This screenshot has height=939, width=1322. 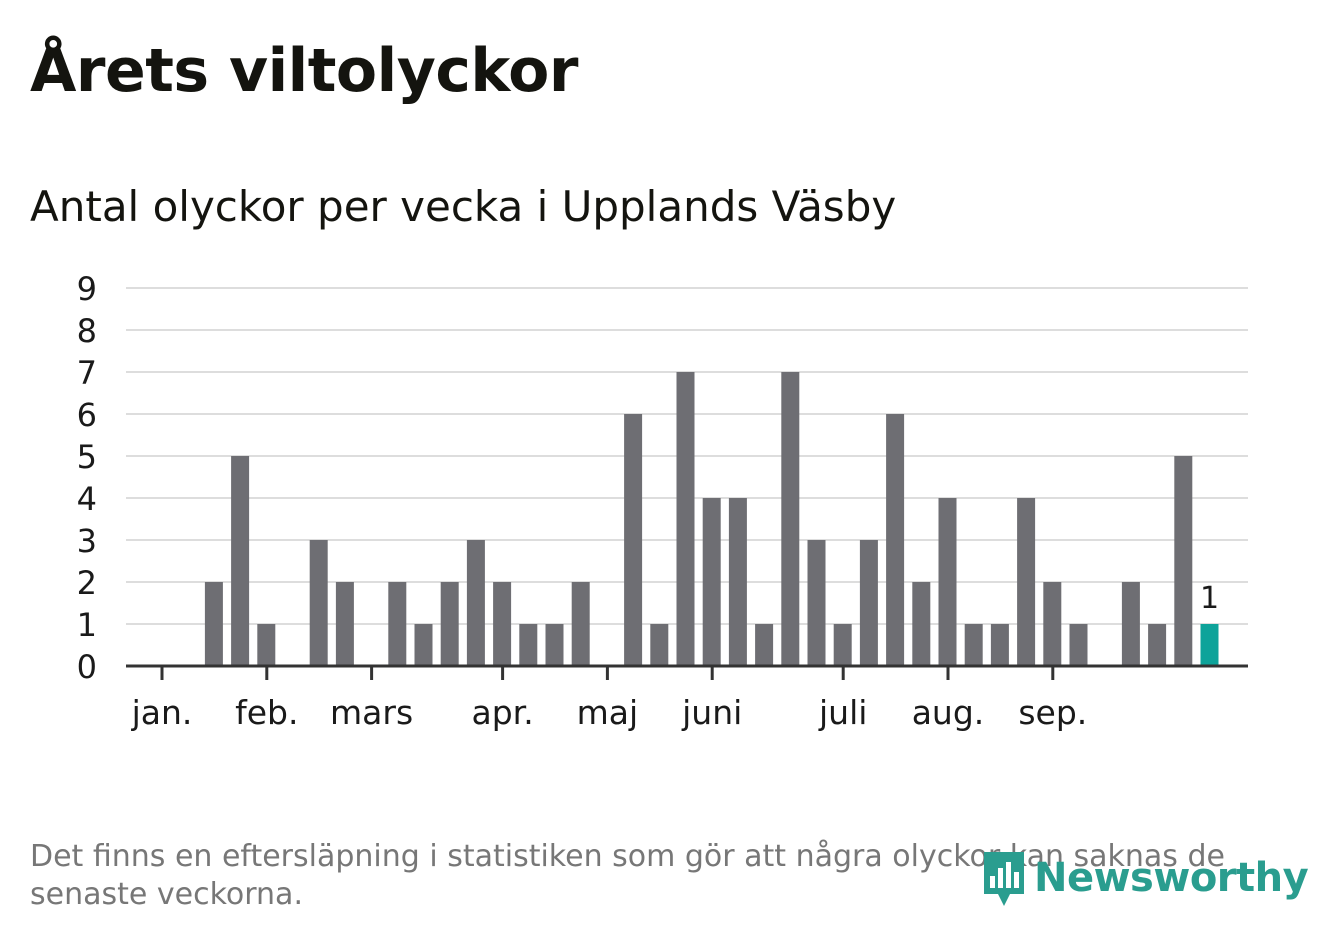 What do you see at coordinates (87, 625) in the screenshot?
I see `y-tick-label: 1` at bounding box center [87, 625].